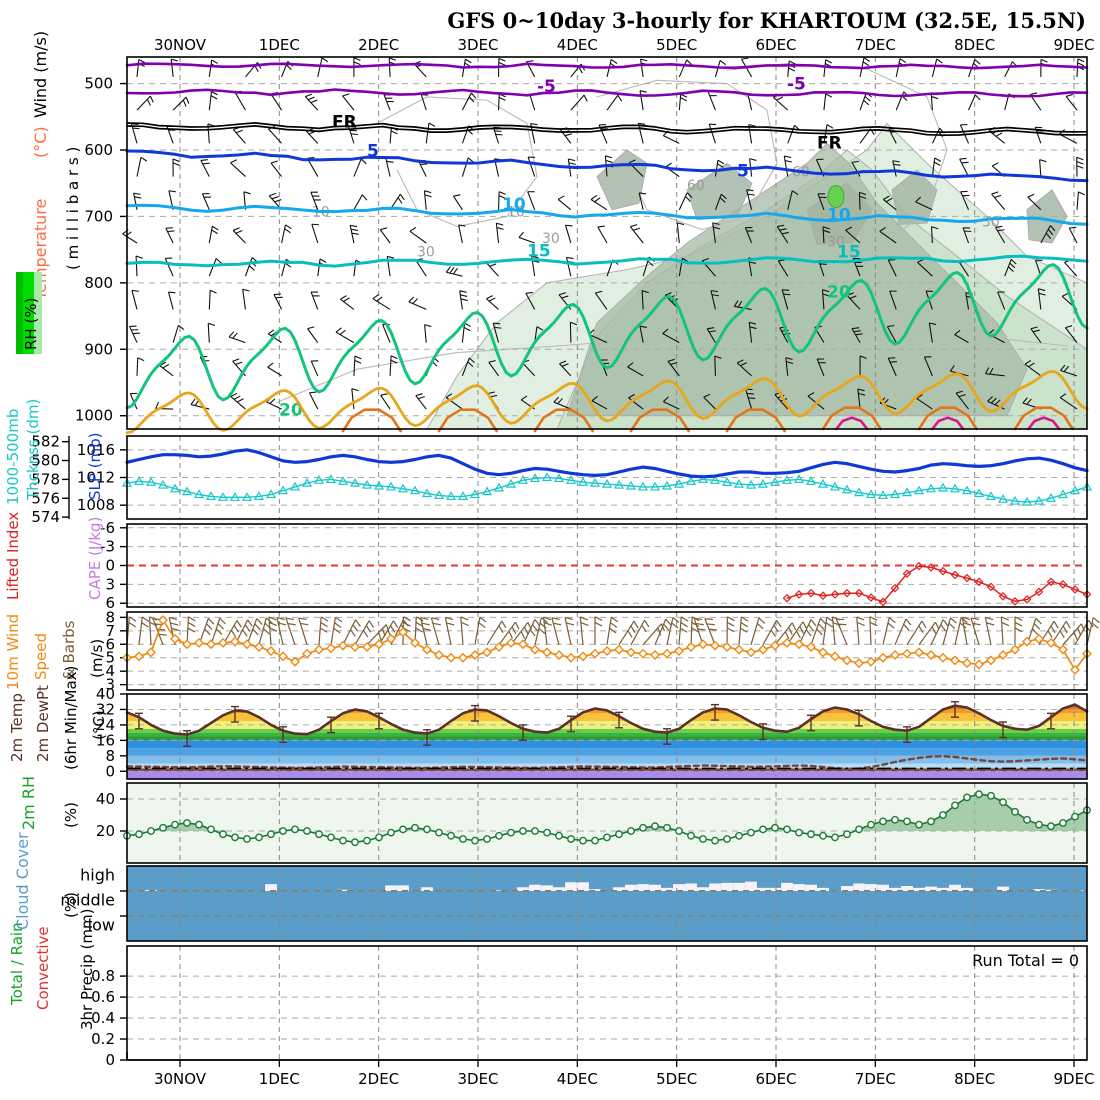 The width and height of the screenshot is (1100, 1100). Describe the element at coordinates (98, 349) in the screenshot. I see `pressure-tick-label: 900` at that location.